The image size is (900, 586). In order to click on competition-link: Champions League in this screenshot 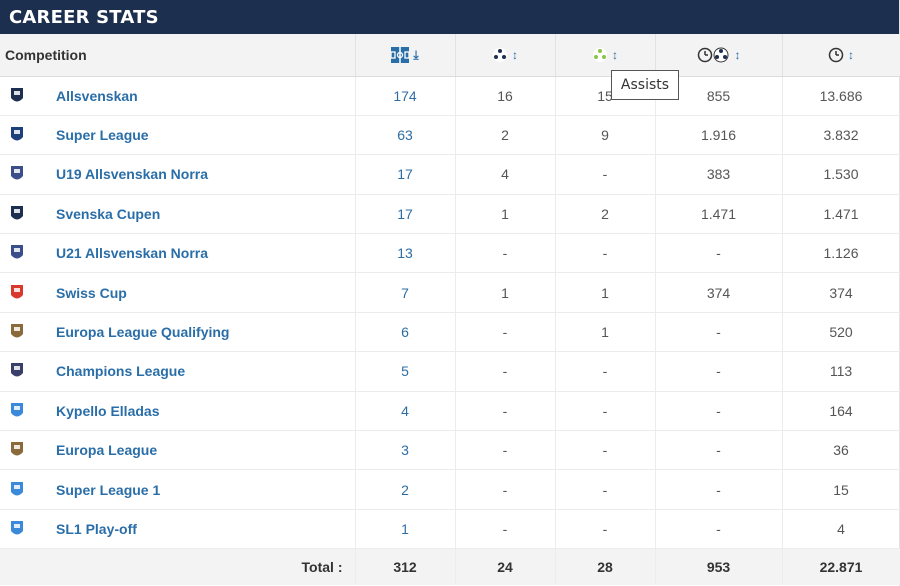, I will do `click(121, 371)`.